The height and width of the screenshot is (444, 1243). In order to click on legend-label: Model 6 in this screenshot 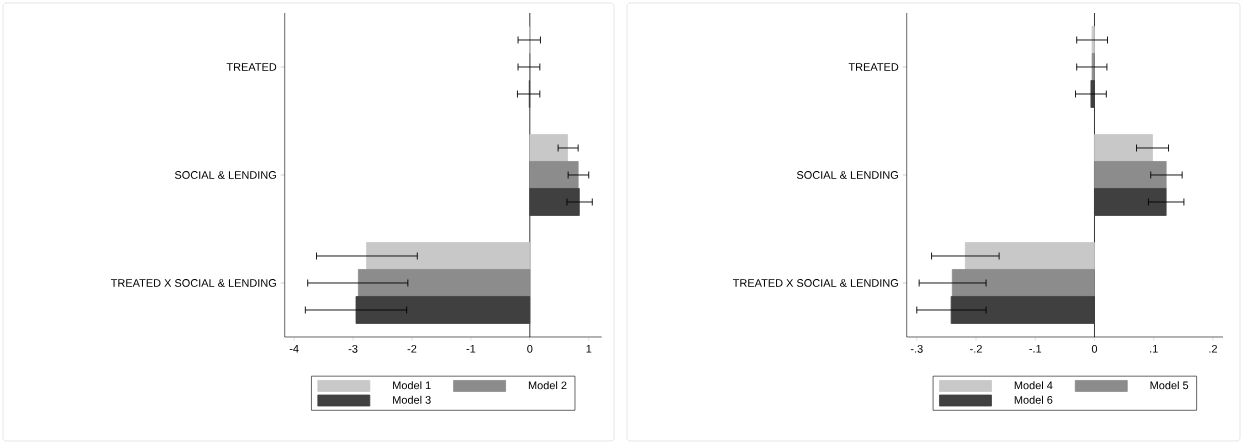, I will do `click(1033, 399)`.